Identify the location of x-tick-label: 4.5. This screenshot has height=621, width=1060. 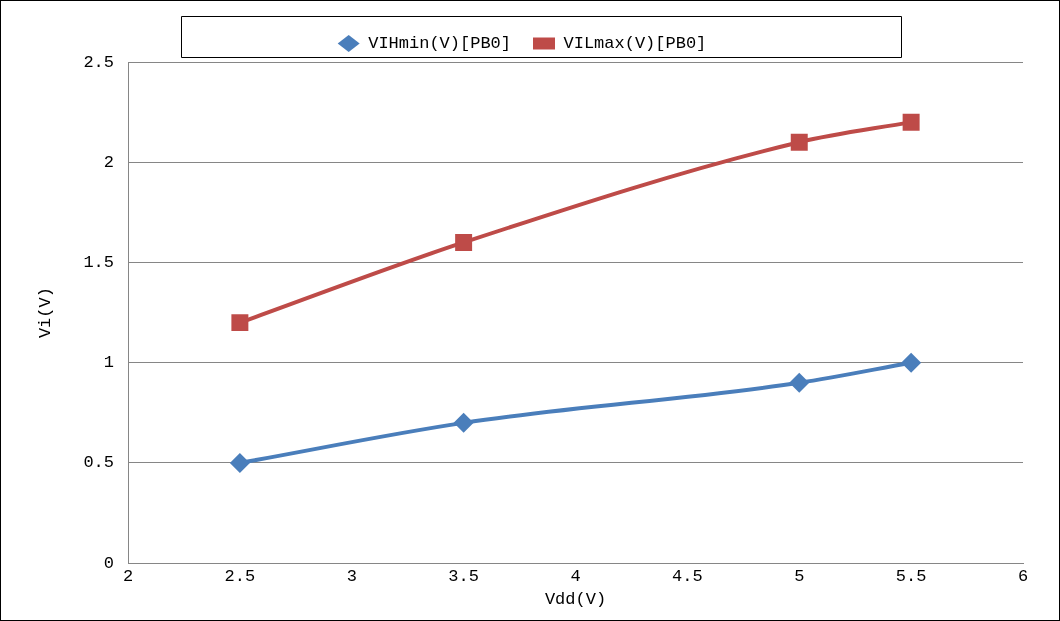
(687, 576).